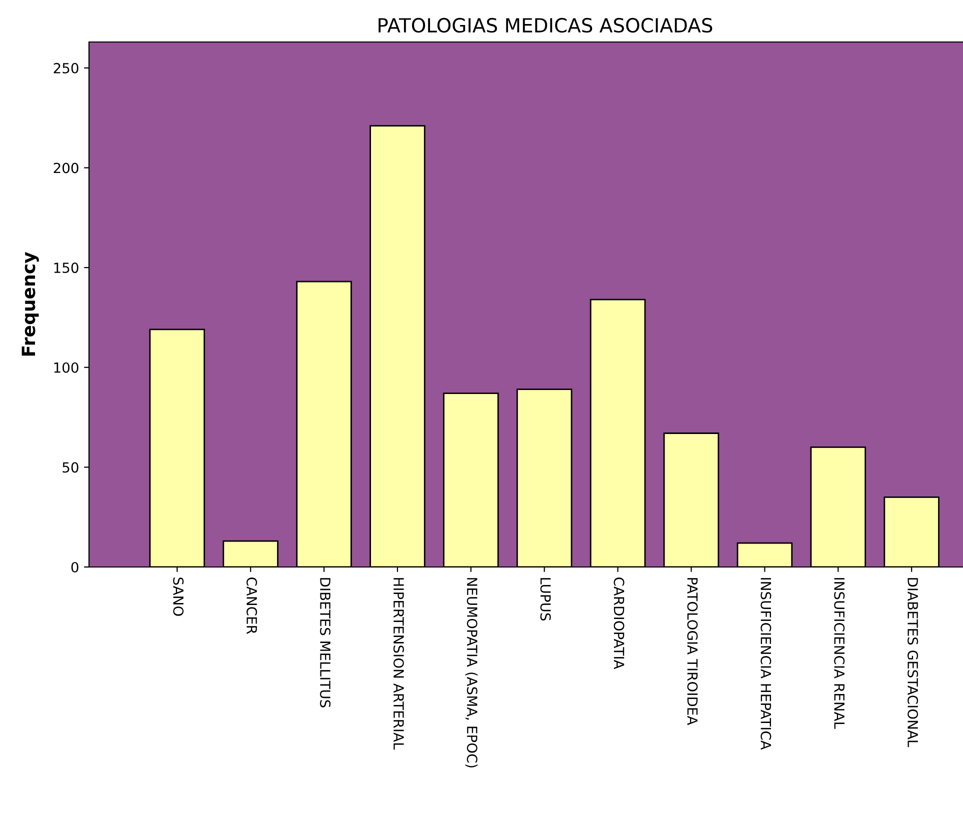 The image size is (963, 840). Describe the element at coordinates (66, 268) in the screenshot. I see `y-tick-label: 150` at that location.